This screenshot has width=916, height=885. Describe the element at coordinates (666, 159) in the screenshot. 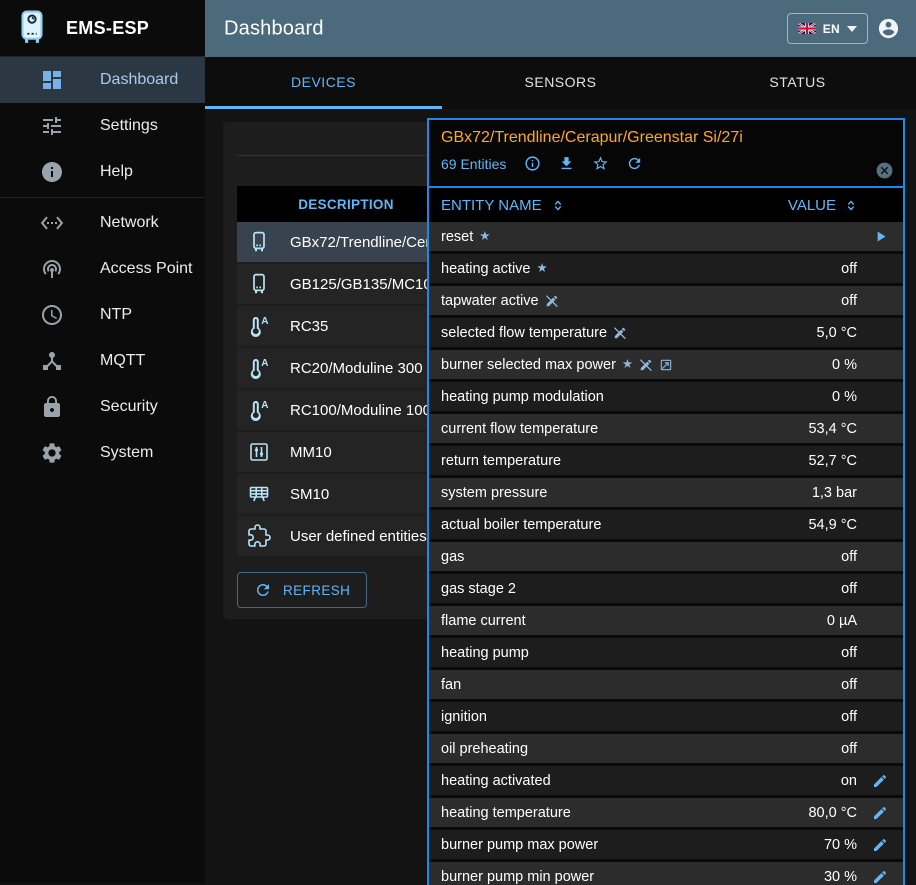

I see `dialog-toolbar: 69 Entities` at that location.